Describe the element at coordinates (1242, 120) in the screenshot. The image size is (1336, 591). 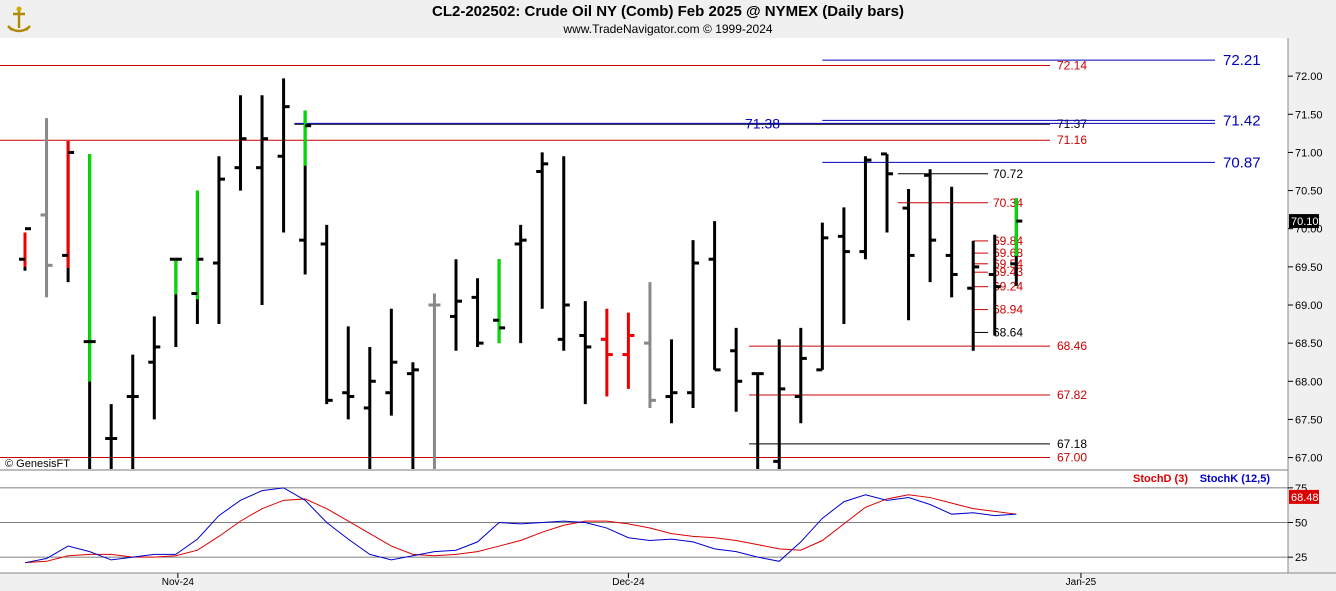
I see `level-label: 71.42` at that location.